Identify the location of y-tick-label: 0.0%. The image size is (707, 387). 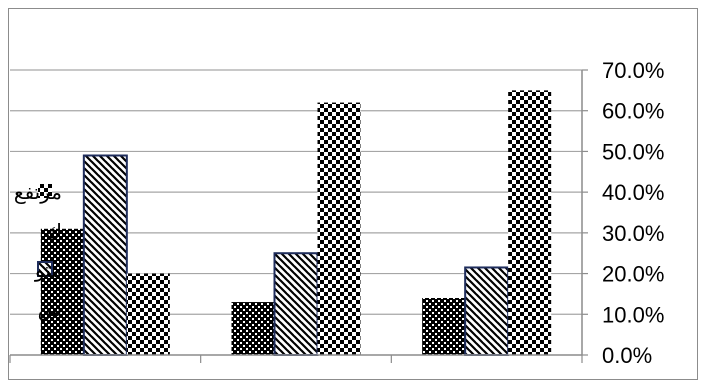
(627, 355).